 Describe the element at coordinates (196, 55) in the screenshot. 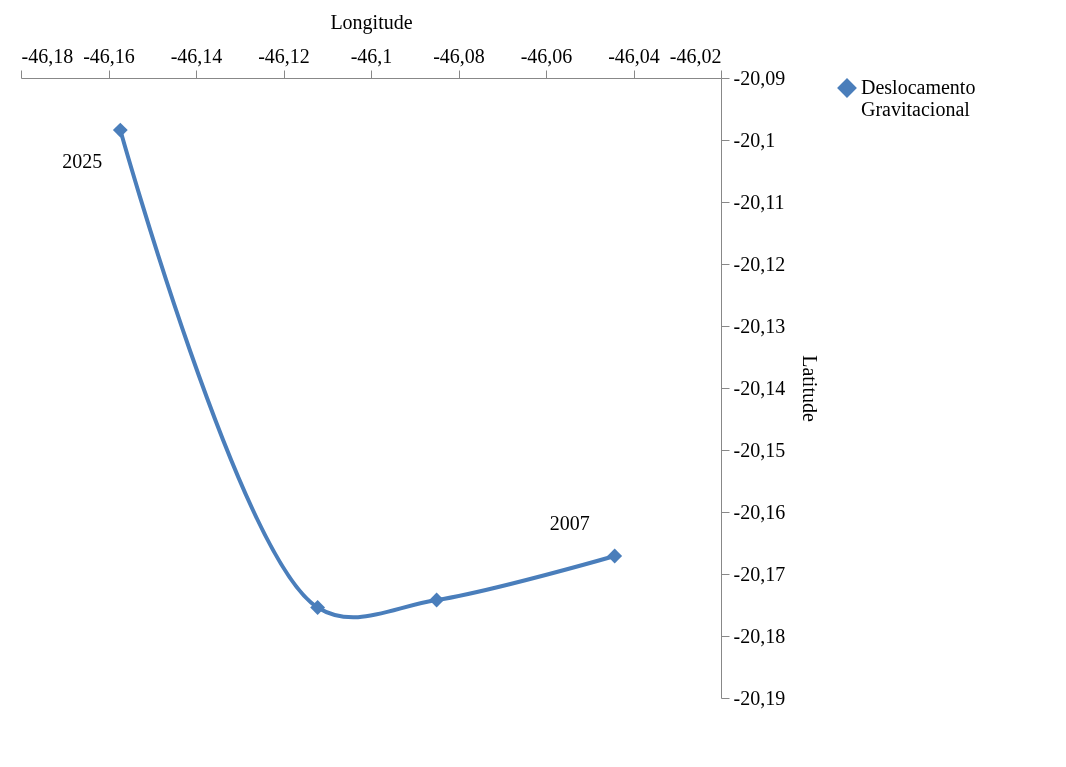

I see `x-tick-label: -46,14` at that location.